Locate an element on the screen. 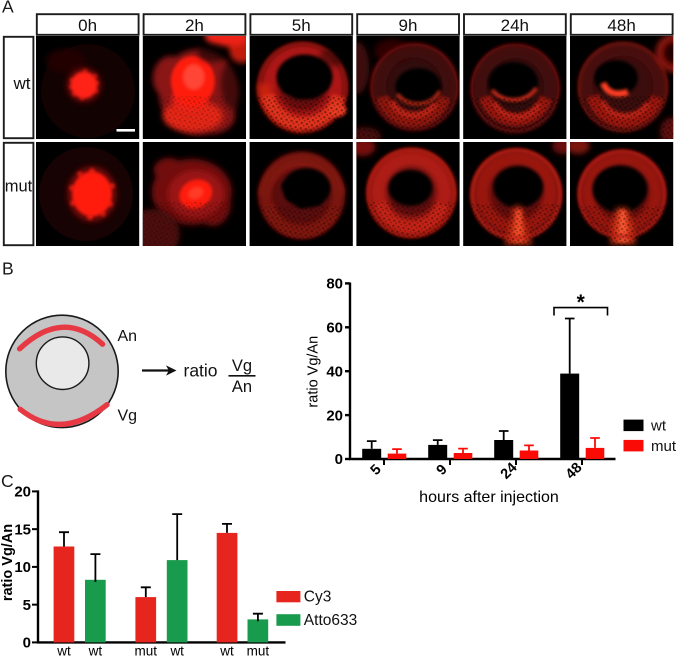 This screenshot has width=678, height=659. svg-text: 60 is located at coordinates (334, 328).